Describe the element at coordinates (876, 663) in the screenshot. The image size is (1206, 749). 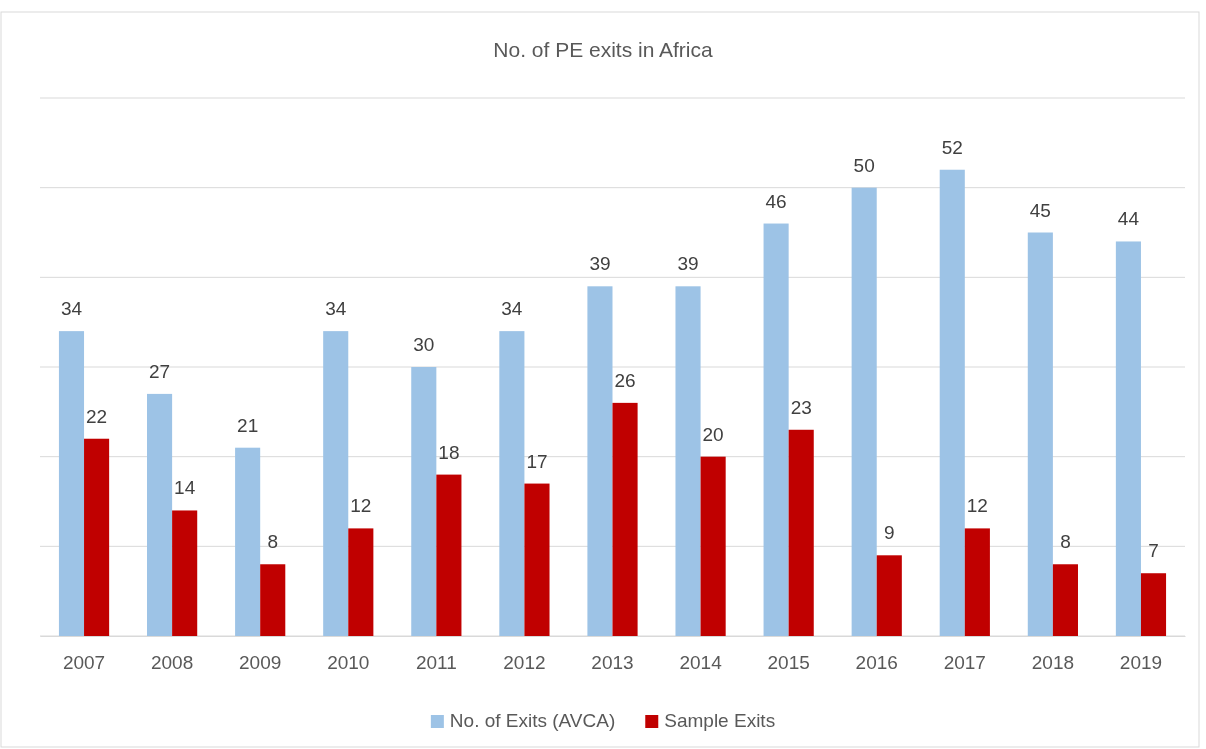
I see `x-tick-label: 2016` at that location.